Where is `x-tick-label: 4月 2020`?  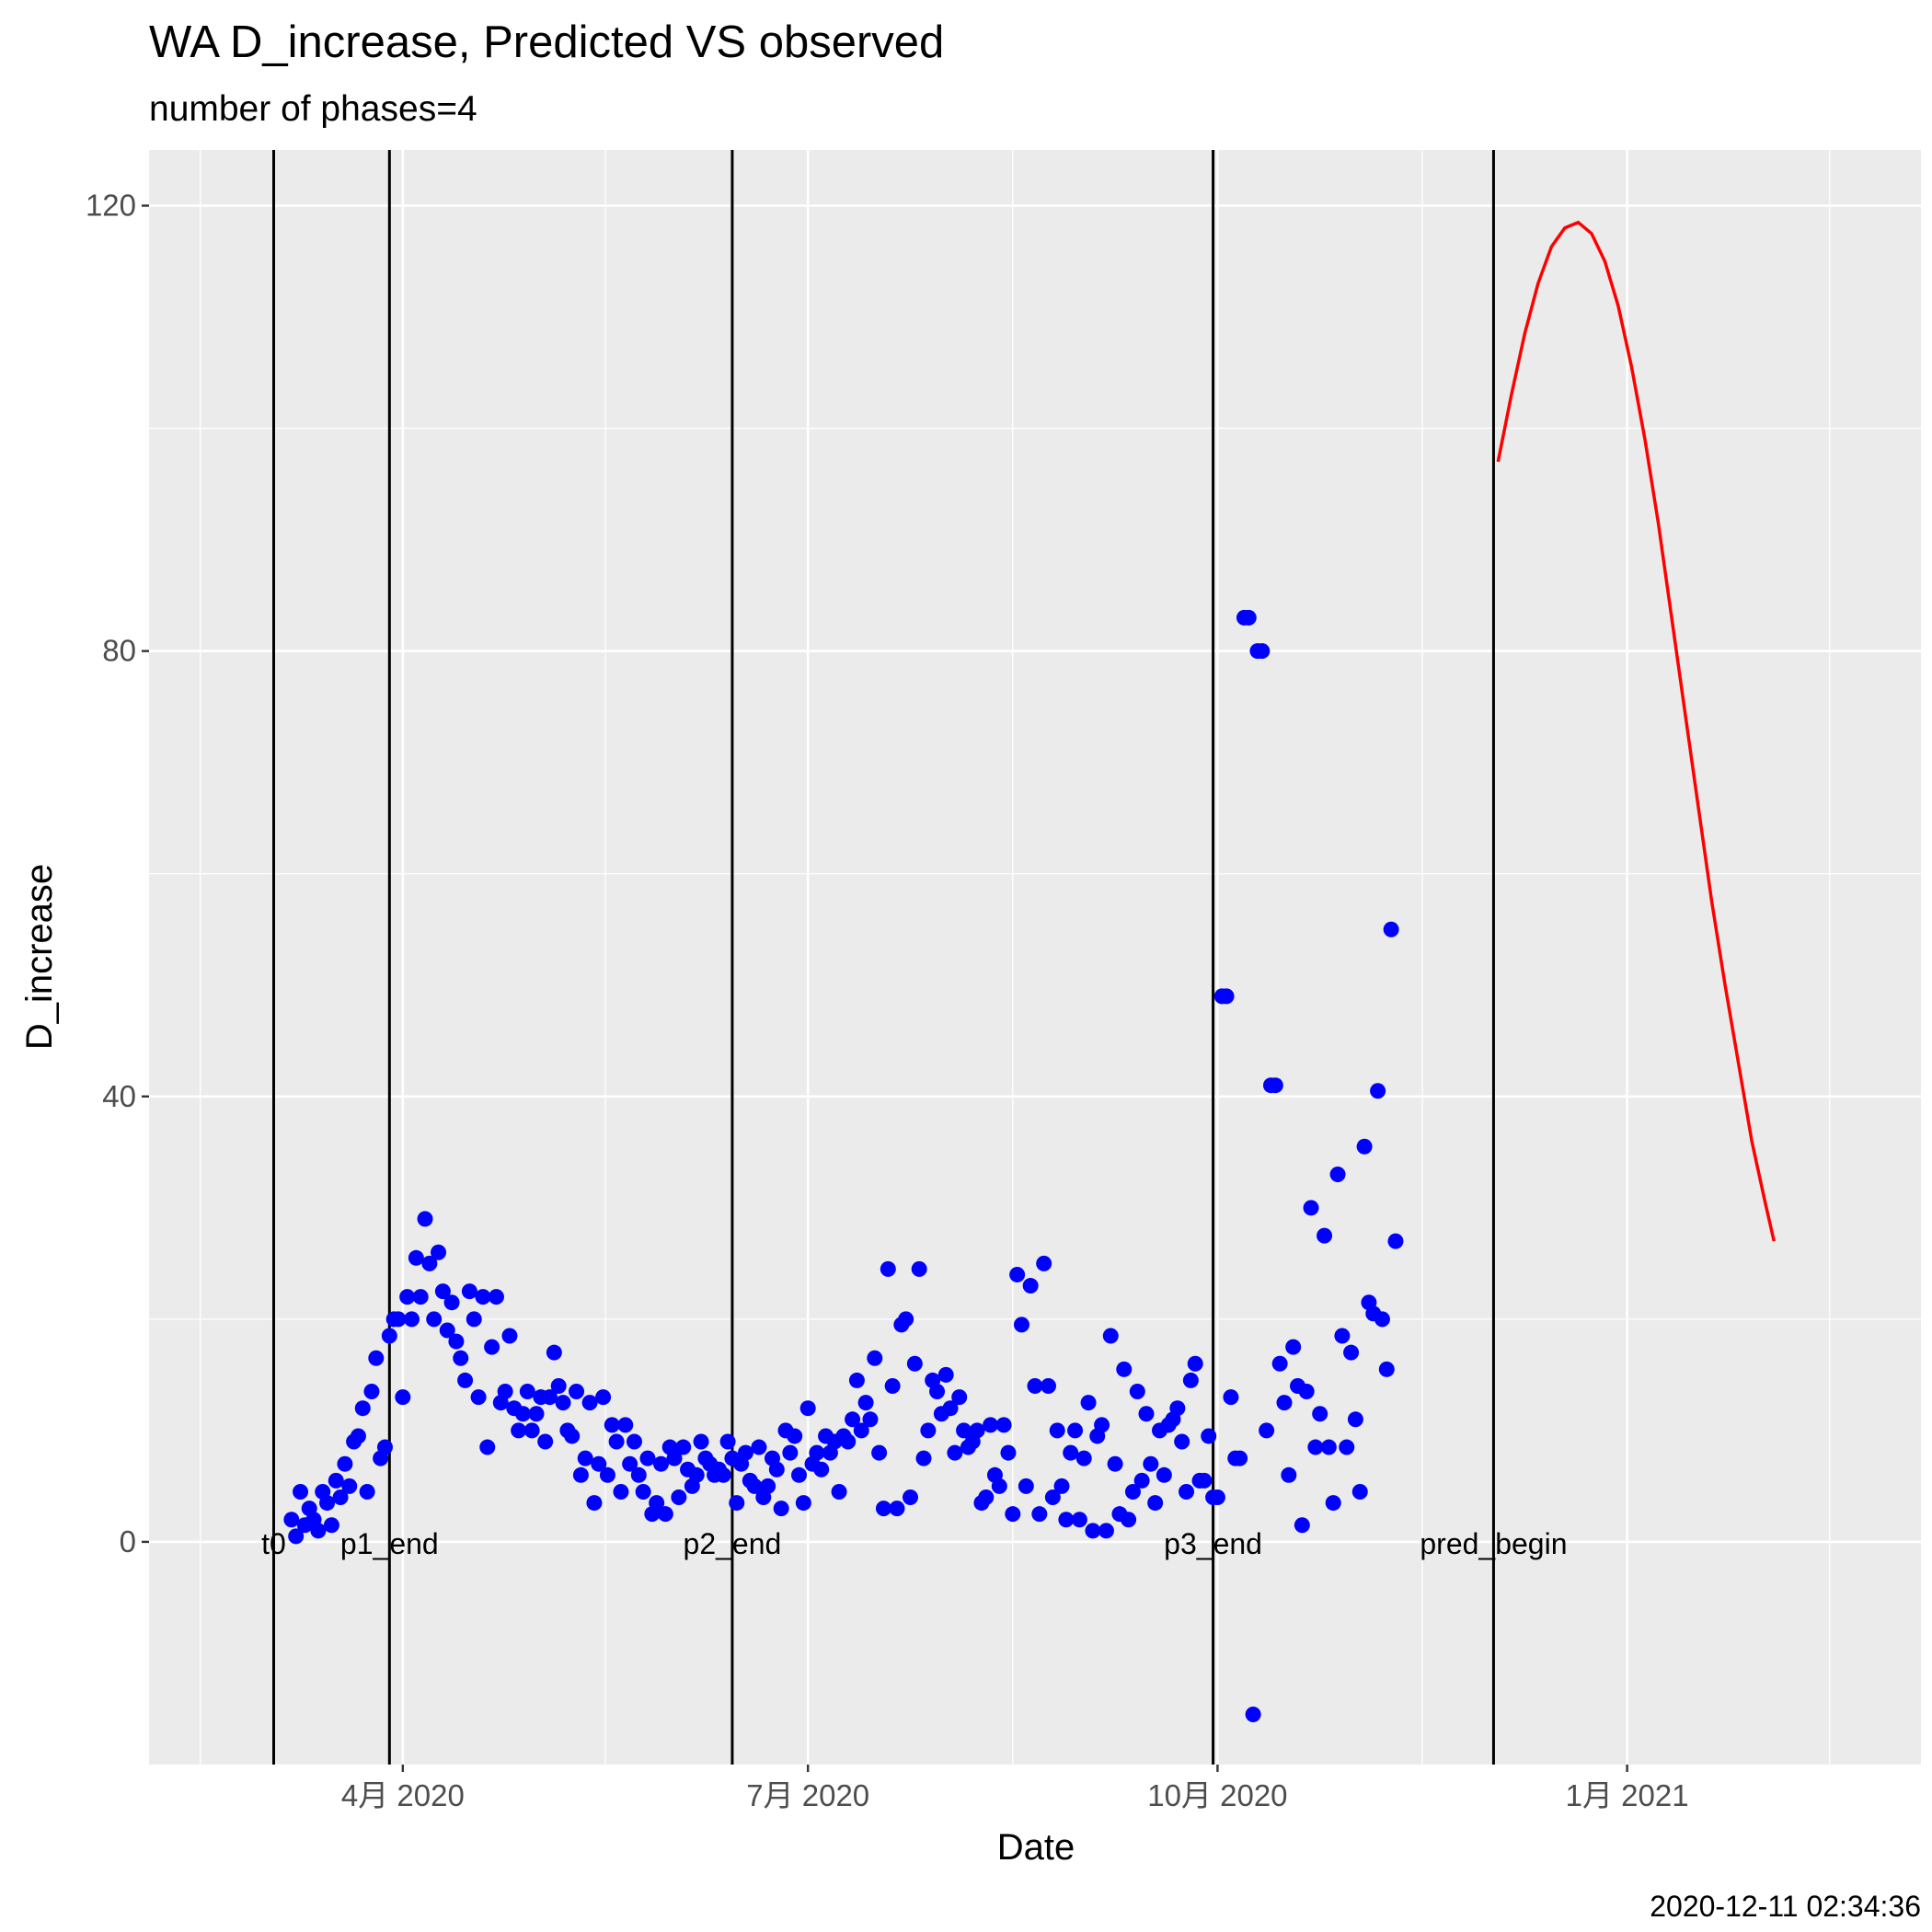
x-tick-label: 4月 2020 is located at coordinates (403, 1795).